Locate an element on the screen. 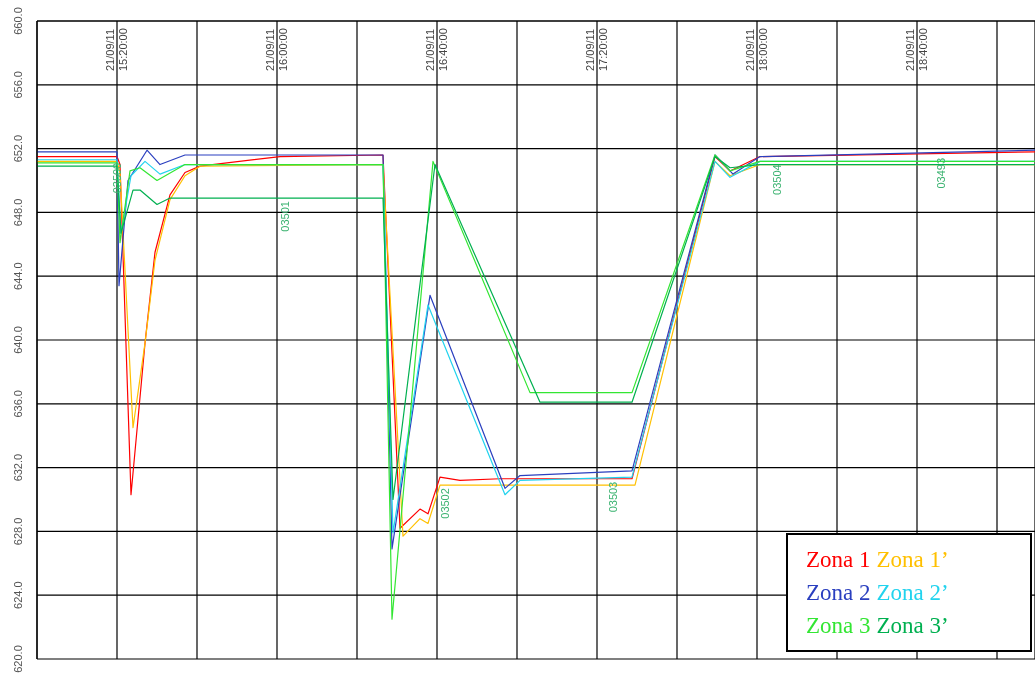  y-tick-label: 640.0 is located at coordinates (18, 340).